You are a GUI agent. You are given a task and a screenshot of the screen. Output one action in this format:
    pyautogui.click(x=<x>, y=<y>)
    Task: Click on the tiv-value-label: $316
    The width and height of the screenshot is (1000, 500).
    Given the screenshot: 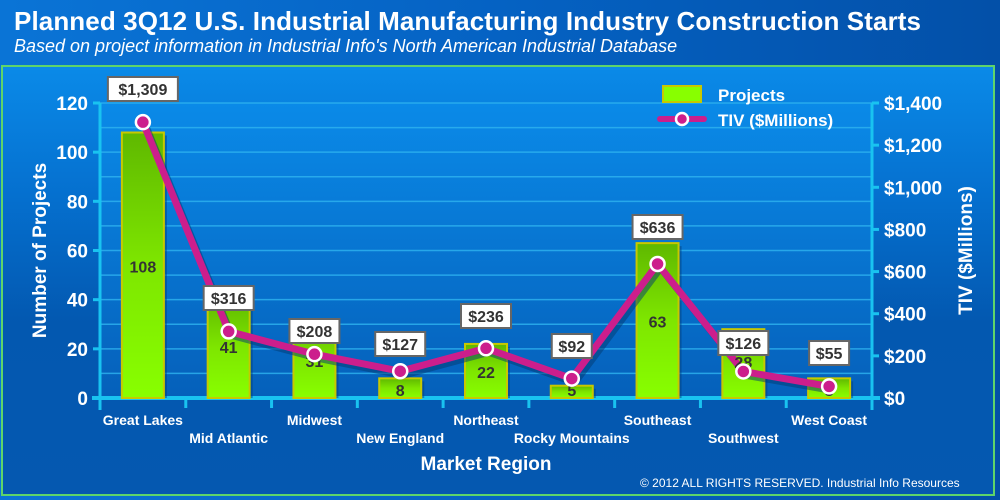 What is the action you would take?
    pyautogui.click(x=229, y=299)
    